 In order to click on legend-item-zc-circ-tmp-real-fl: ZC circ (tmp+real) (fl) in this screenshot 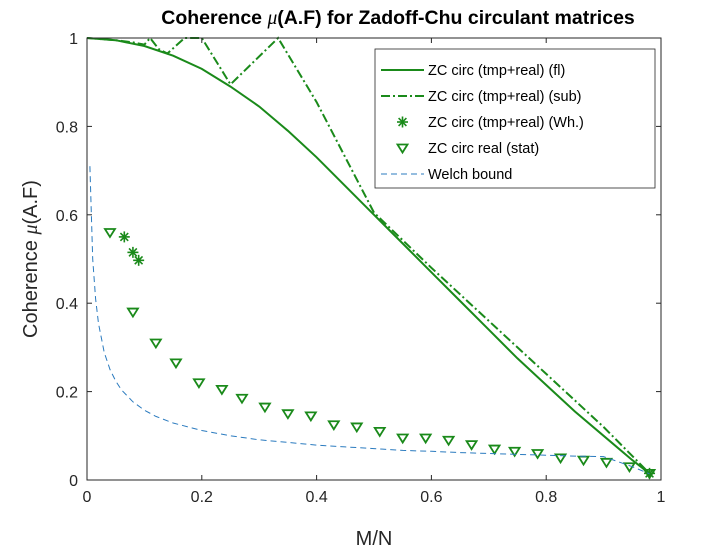, I will do `click(473, 71)`.